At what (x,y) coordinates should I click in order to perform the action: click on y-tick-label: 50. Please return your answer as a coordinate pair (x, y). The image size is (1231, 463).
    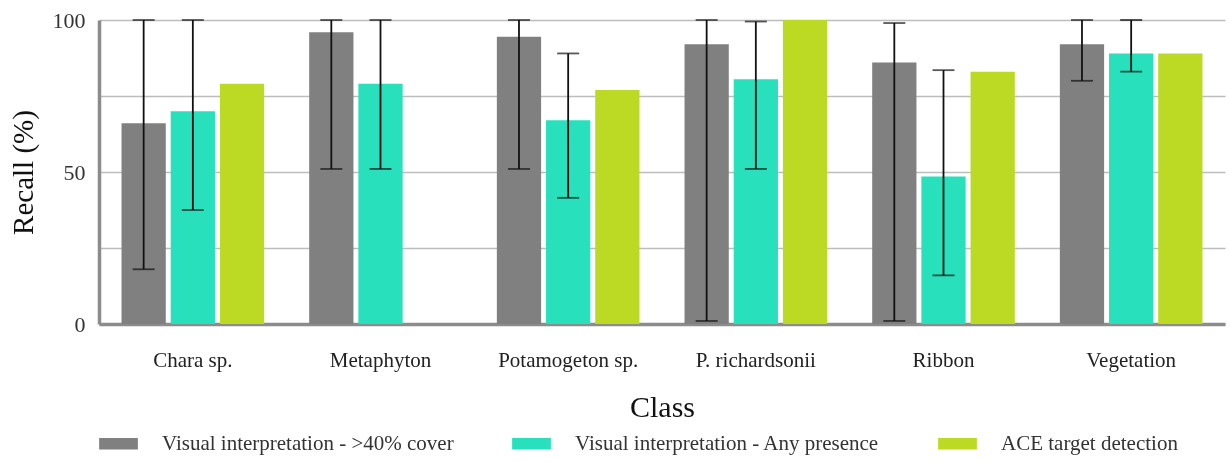
    Looking at the image, I should click on (74, 172).